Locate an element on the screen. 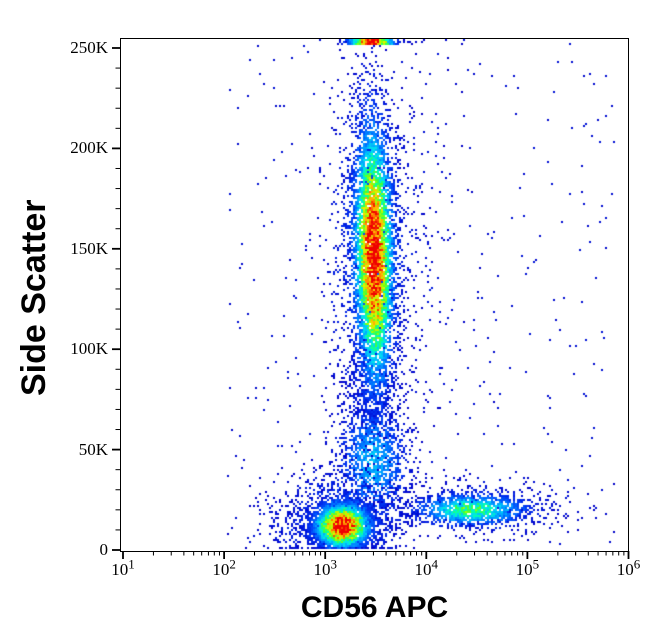 The width and height of the screenshot is (653, 641). y-tick-label: 100K is located at coordinates (89, 349).